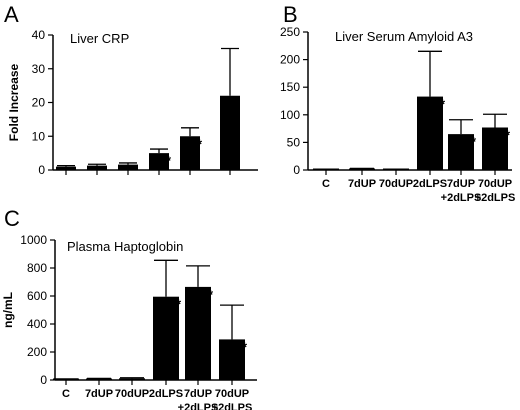 The height and width of the screenshot is (410, 520). I want to click on chart-title: Plasma Haptoglobin, so click(125, 246).